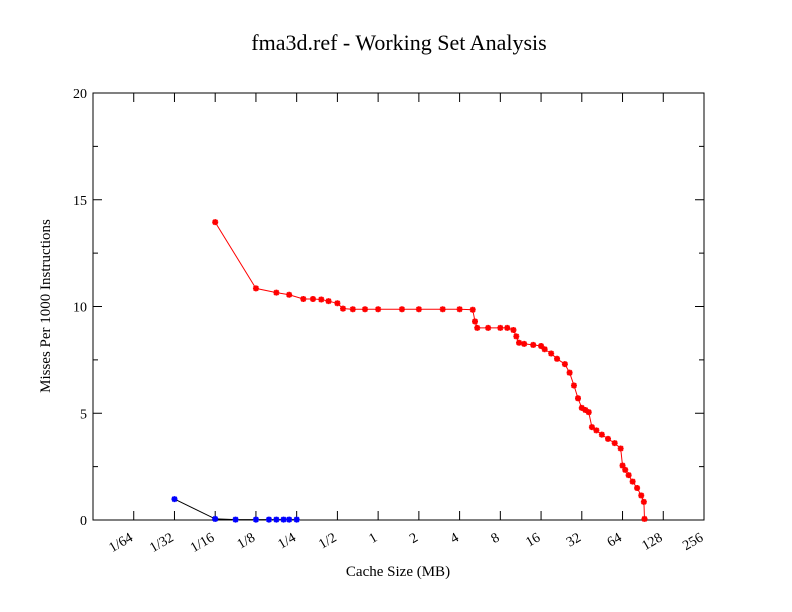 The image size is (792, 612). Describe the element at coordinates (202, 542) in the screenshot. I see `x-tick-label: 1/16` at that location.